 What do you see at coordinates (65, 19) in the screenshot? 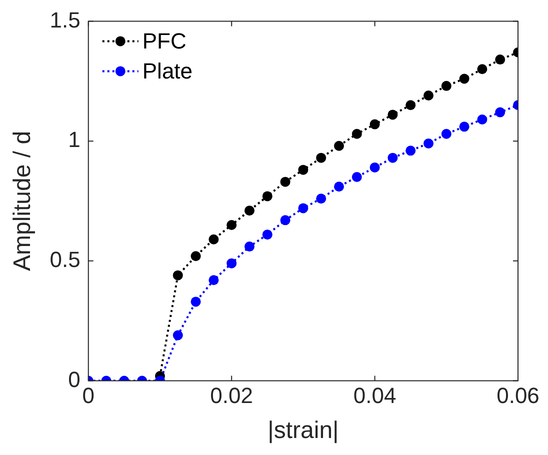
I see `y-tick-label: 1.5` at bounding box center [65, 19].